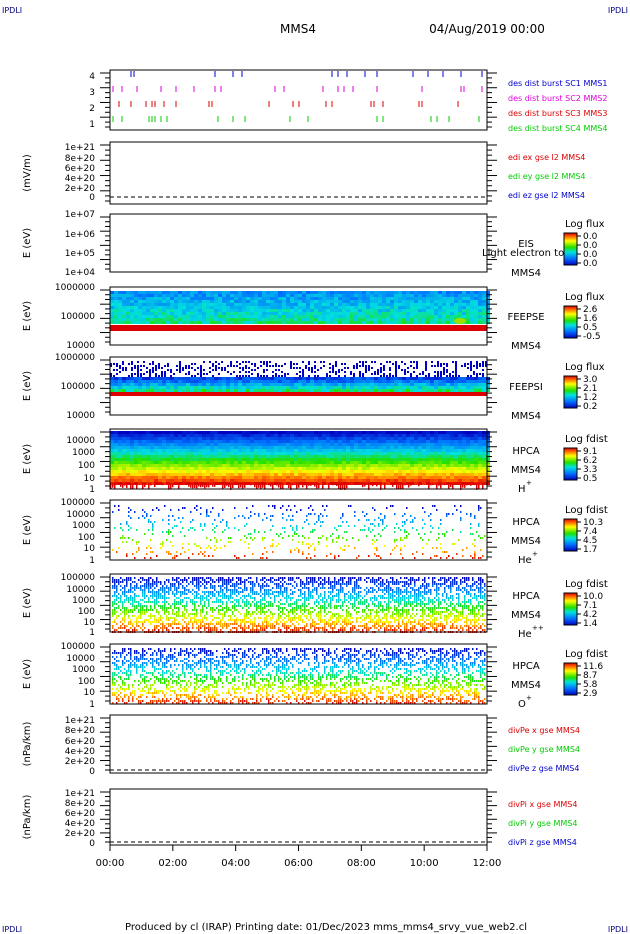  I want to click on x-tick-label: 04:00, so click(235, 863).